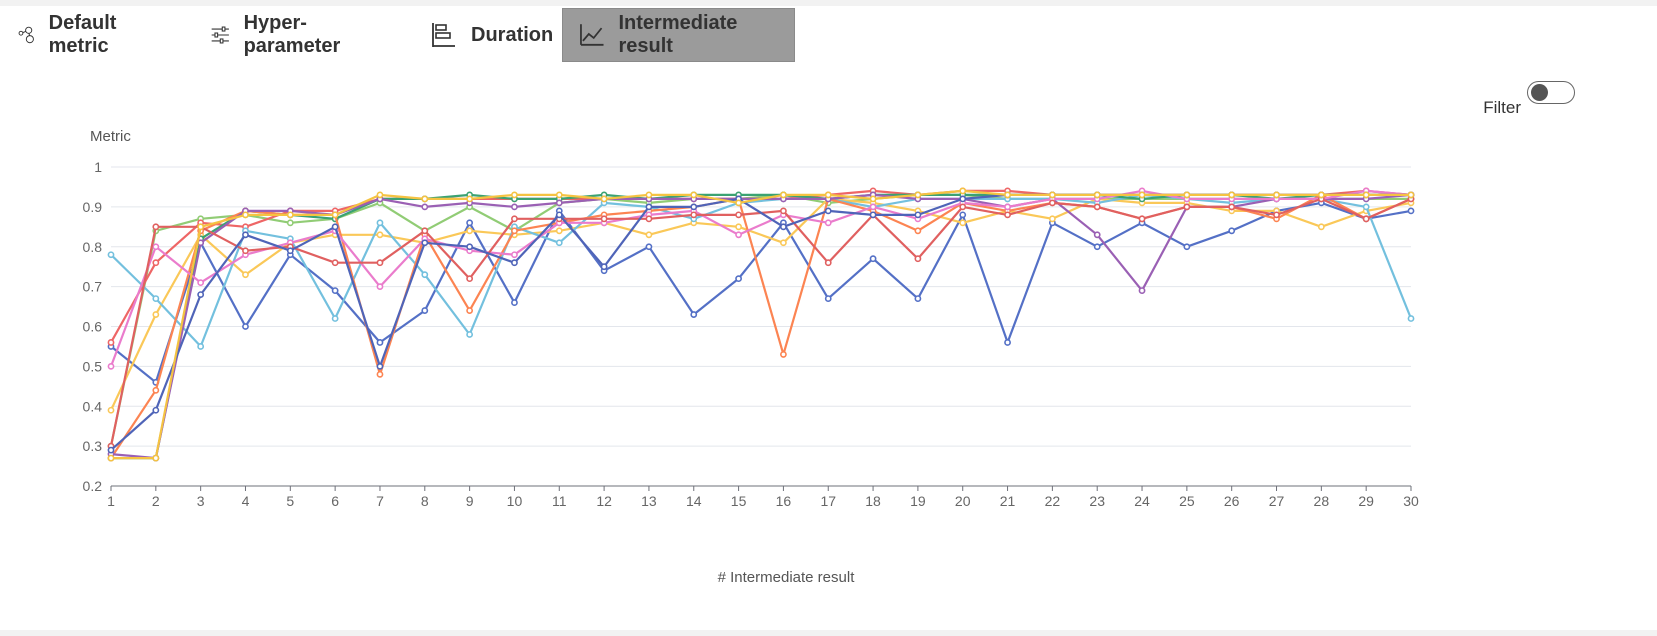 This screenshot has height=636, width=1657. Describe the element at coordinates (678, 35) in the screenshot. I see `tab-intermediate-result: Intermediate result` at that location.